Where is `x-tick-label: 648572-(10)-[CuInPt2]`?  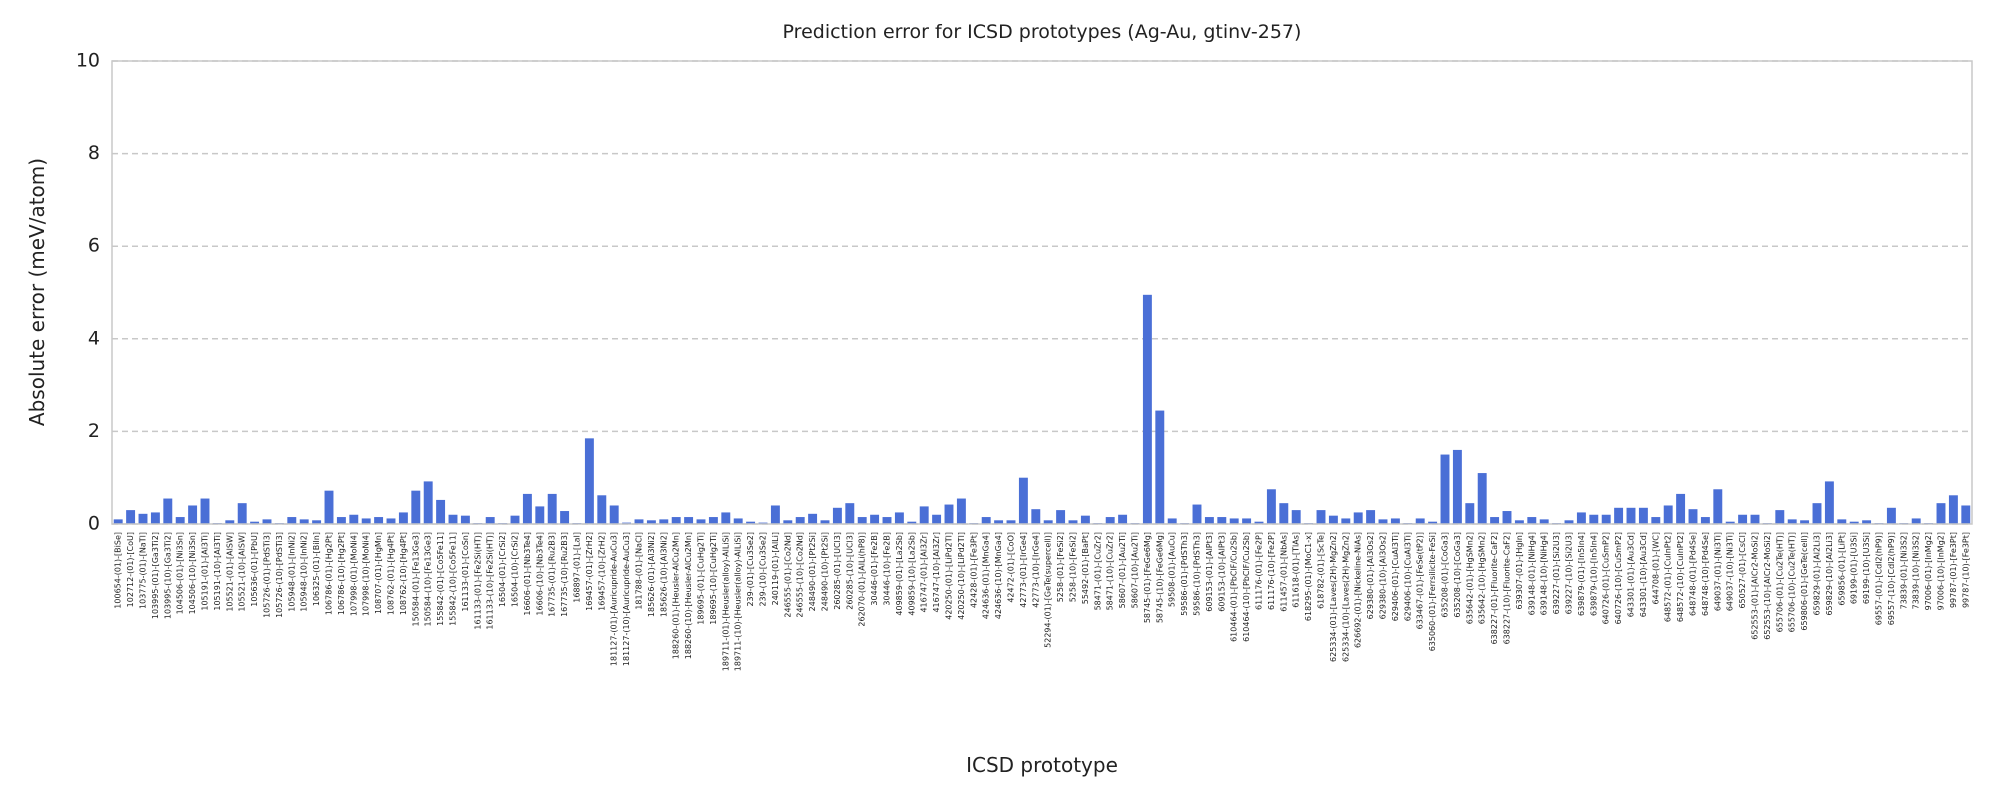 x-tick-label: 648572-(10)-[CuInPt2] is located at coordinates (1680, 577).